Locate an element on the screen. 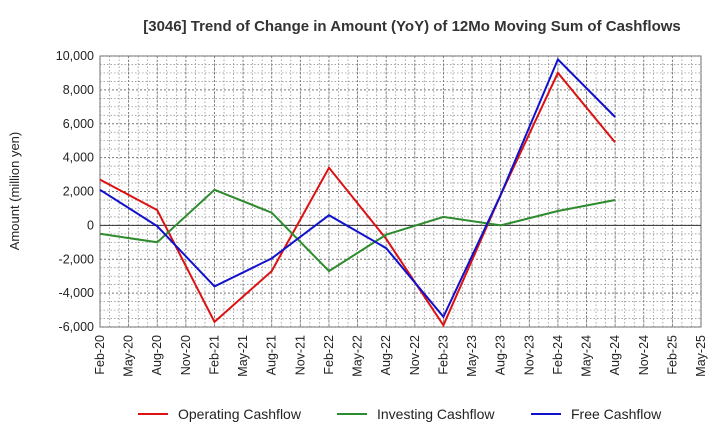  x-tick-label: Feb-21 is located at coordinates (214, 355).